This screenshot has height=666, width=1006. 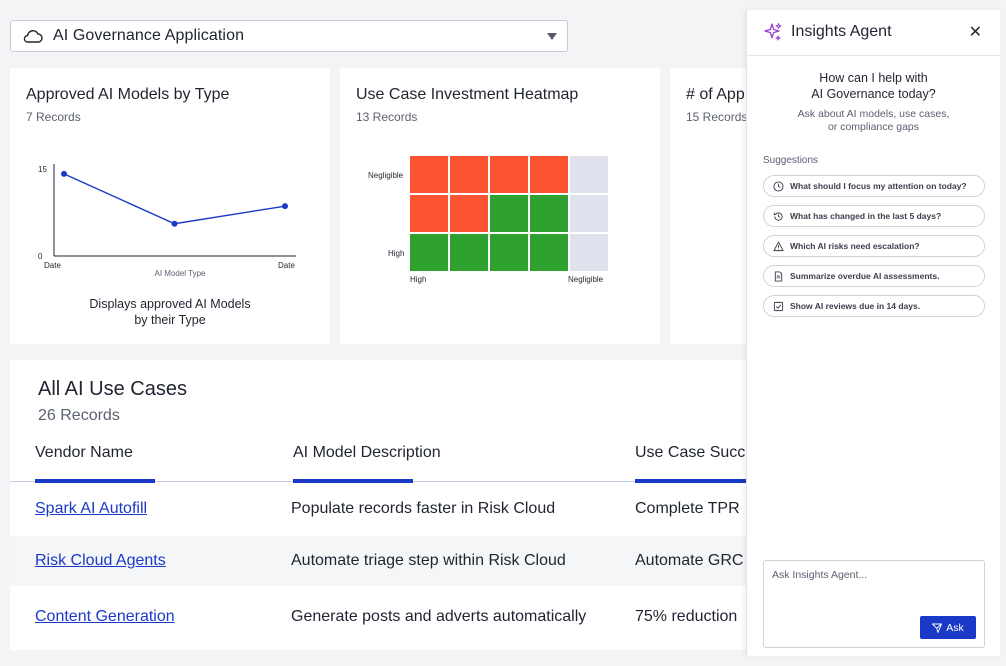 What do you see at coordinates (715, 94) in the screenshot?
I see `card-title: # of App` at bounding box center [715, 94].